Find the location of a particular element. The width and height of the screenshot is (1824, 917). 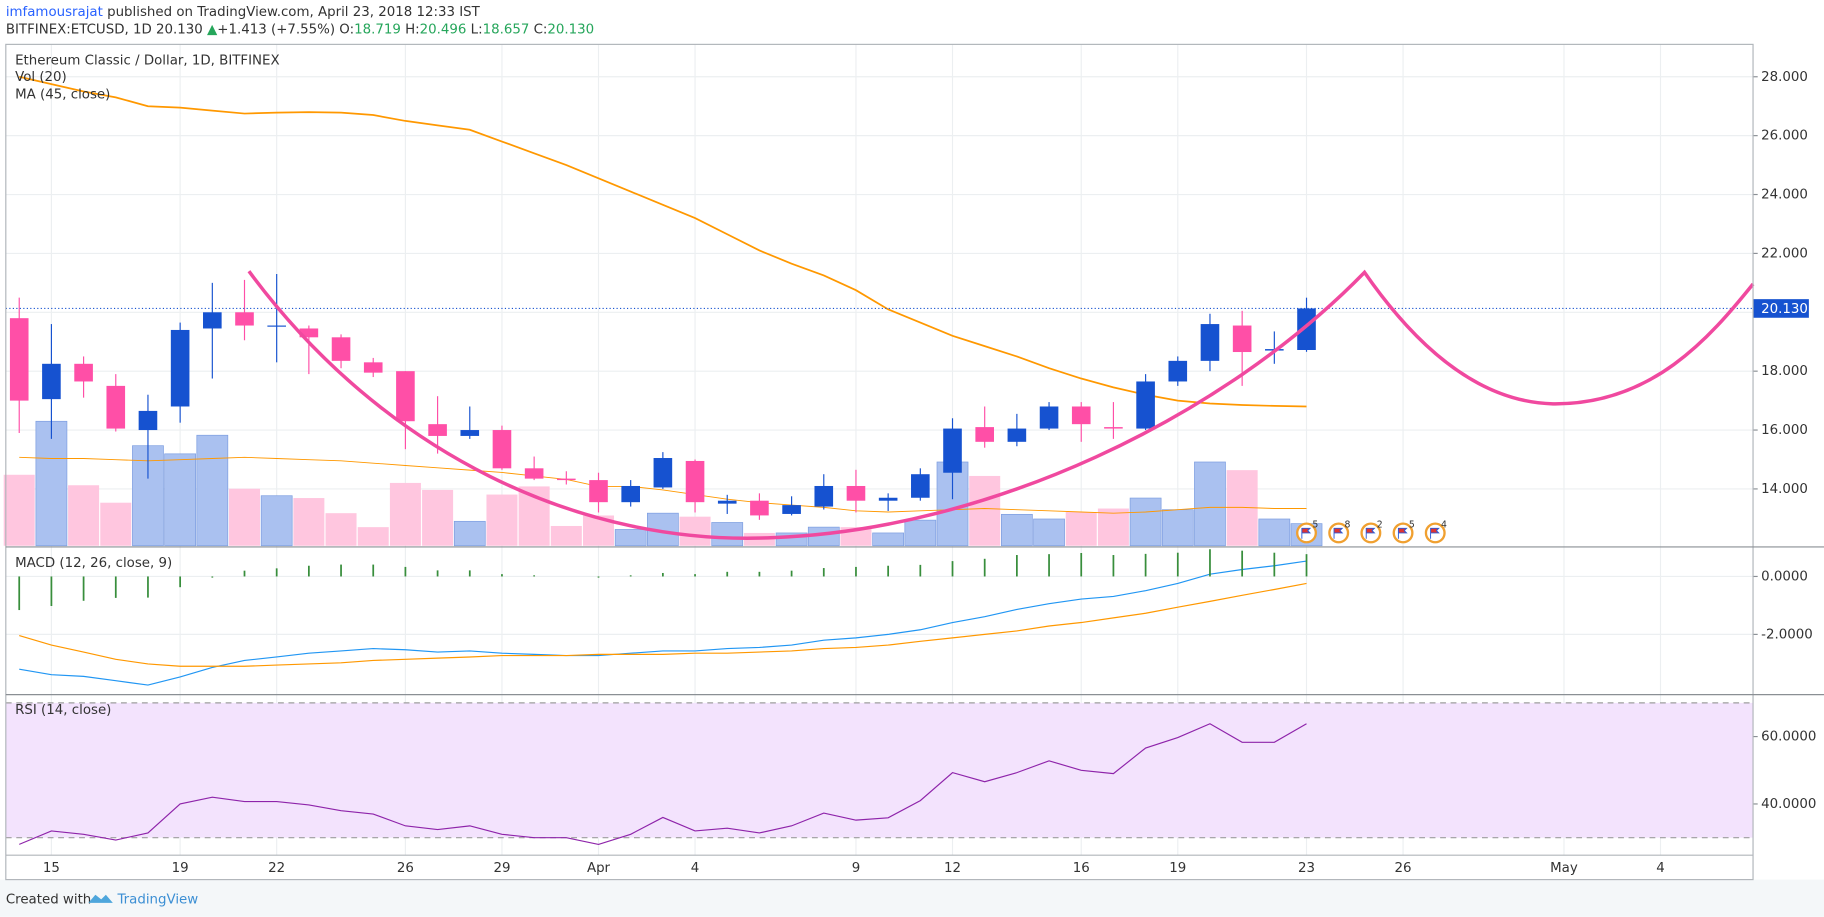

x-tick-label: 26 is located at coordinates (405, 868).